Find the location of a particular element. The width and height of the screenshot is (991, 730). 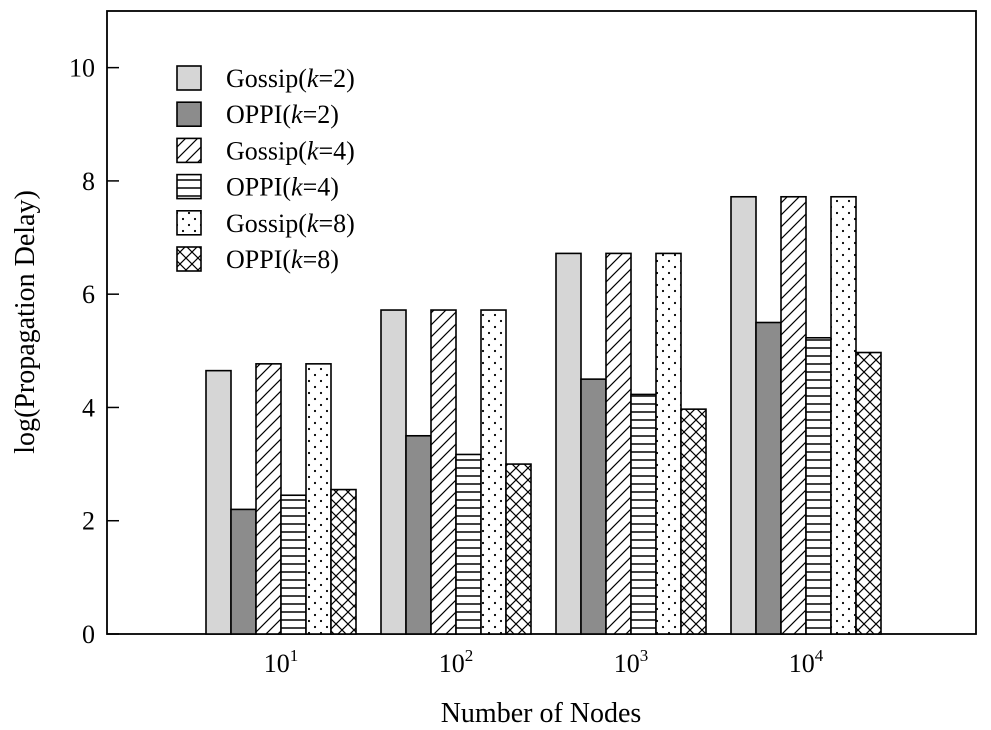

x-tick-label: 10³ is located at coordinates (631, 662).